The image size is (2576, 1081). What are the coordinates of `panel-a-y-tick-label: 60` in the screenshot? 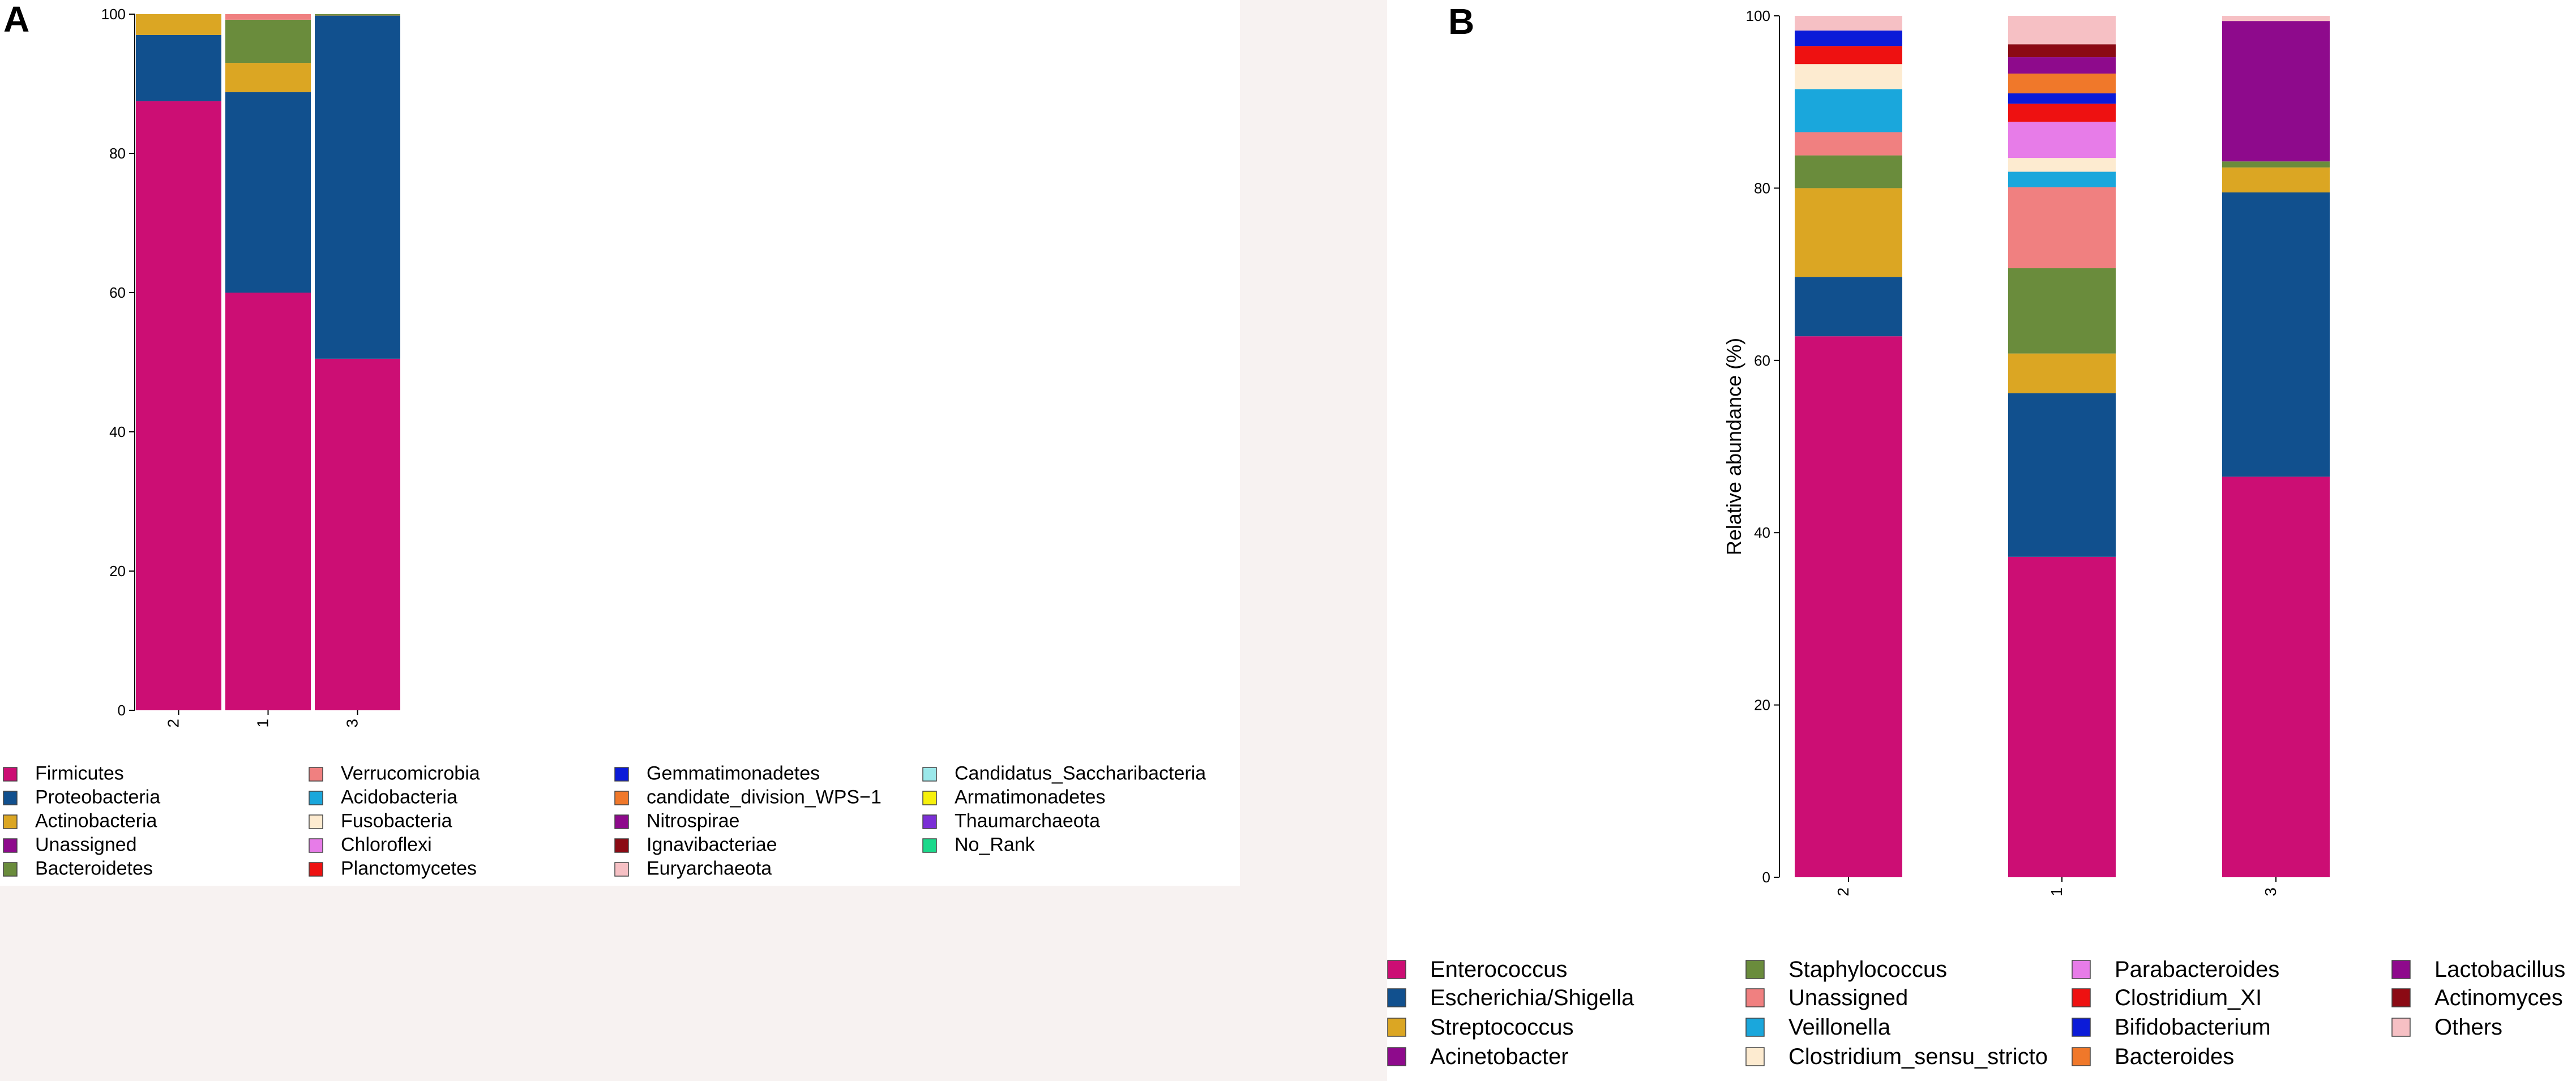 It's located at (117, 292).